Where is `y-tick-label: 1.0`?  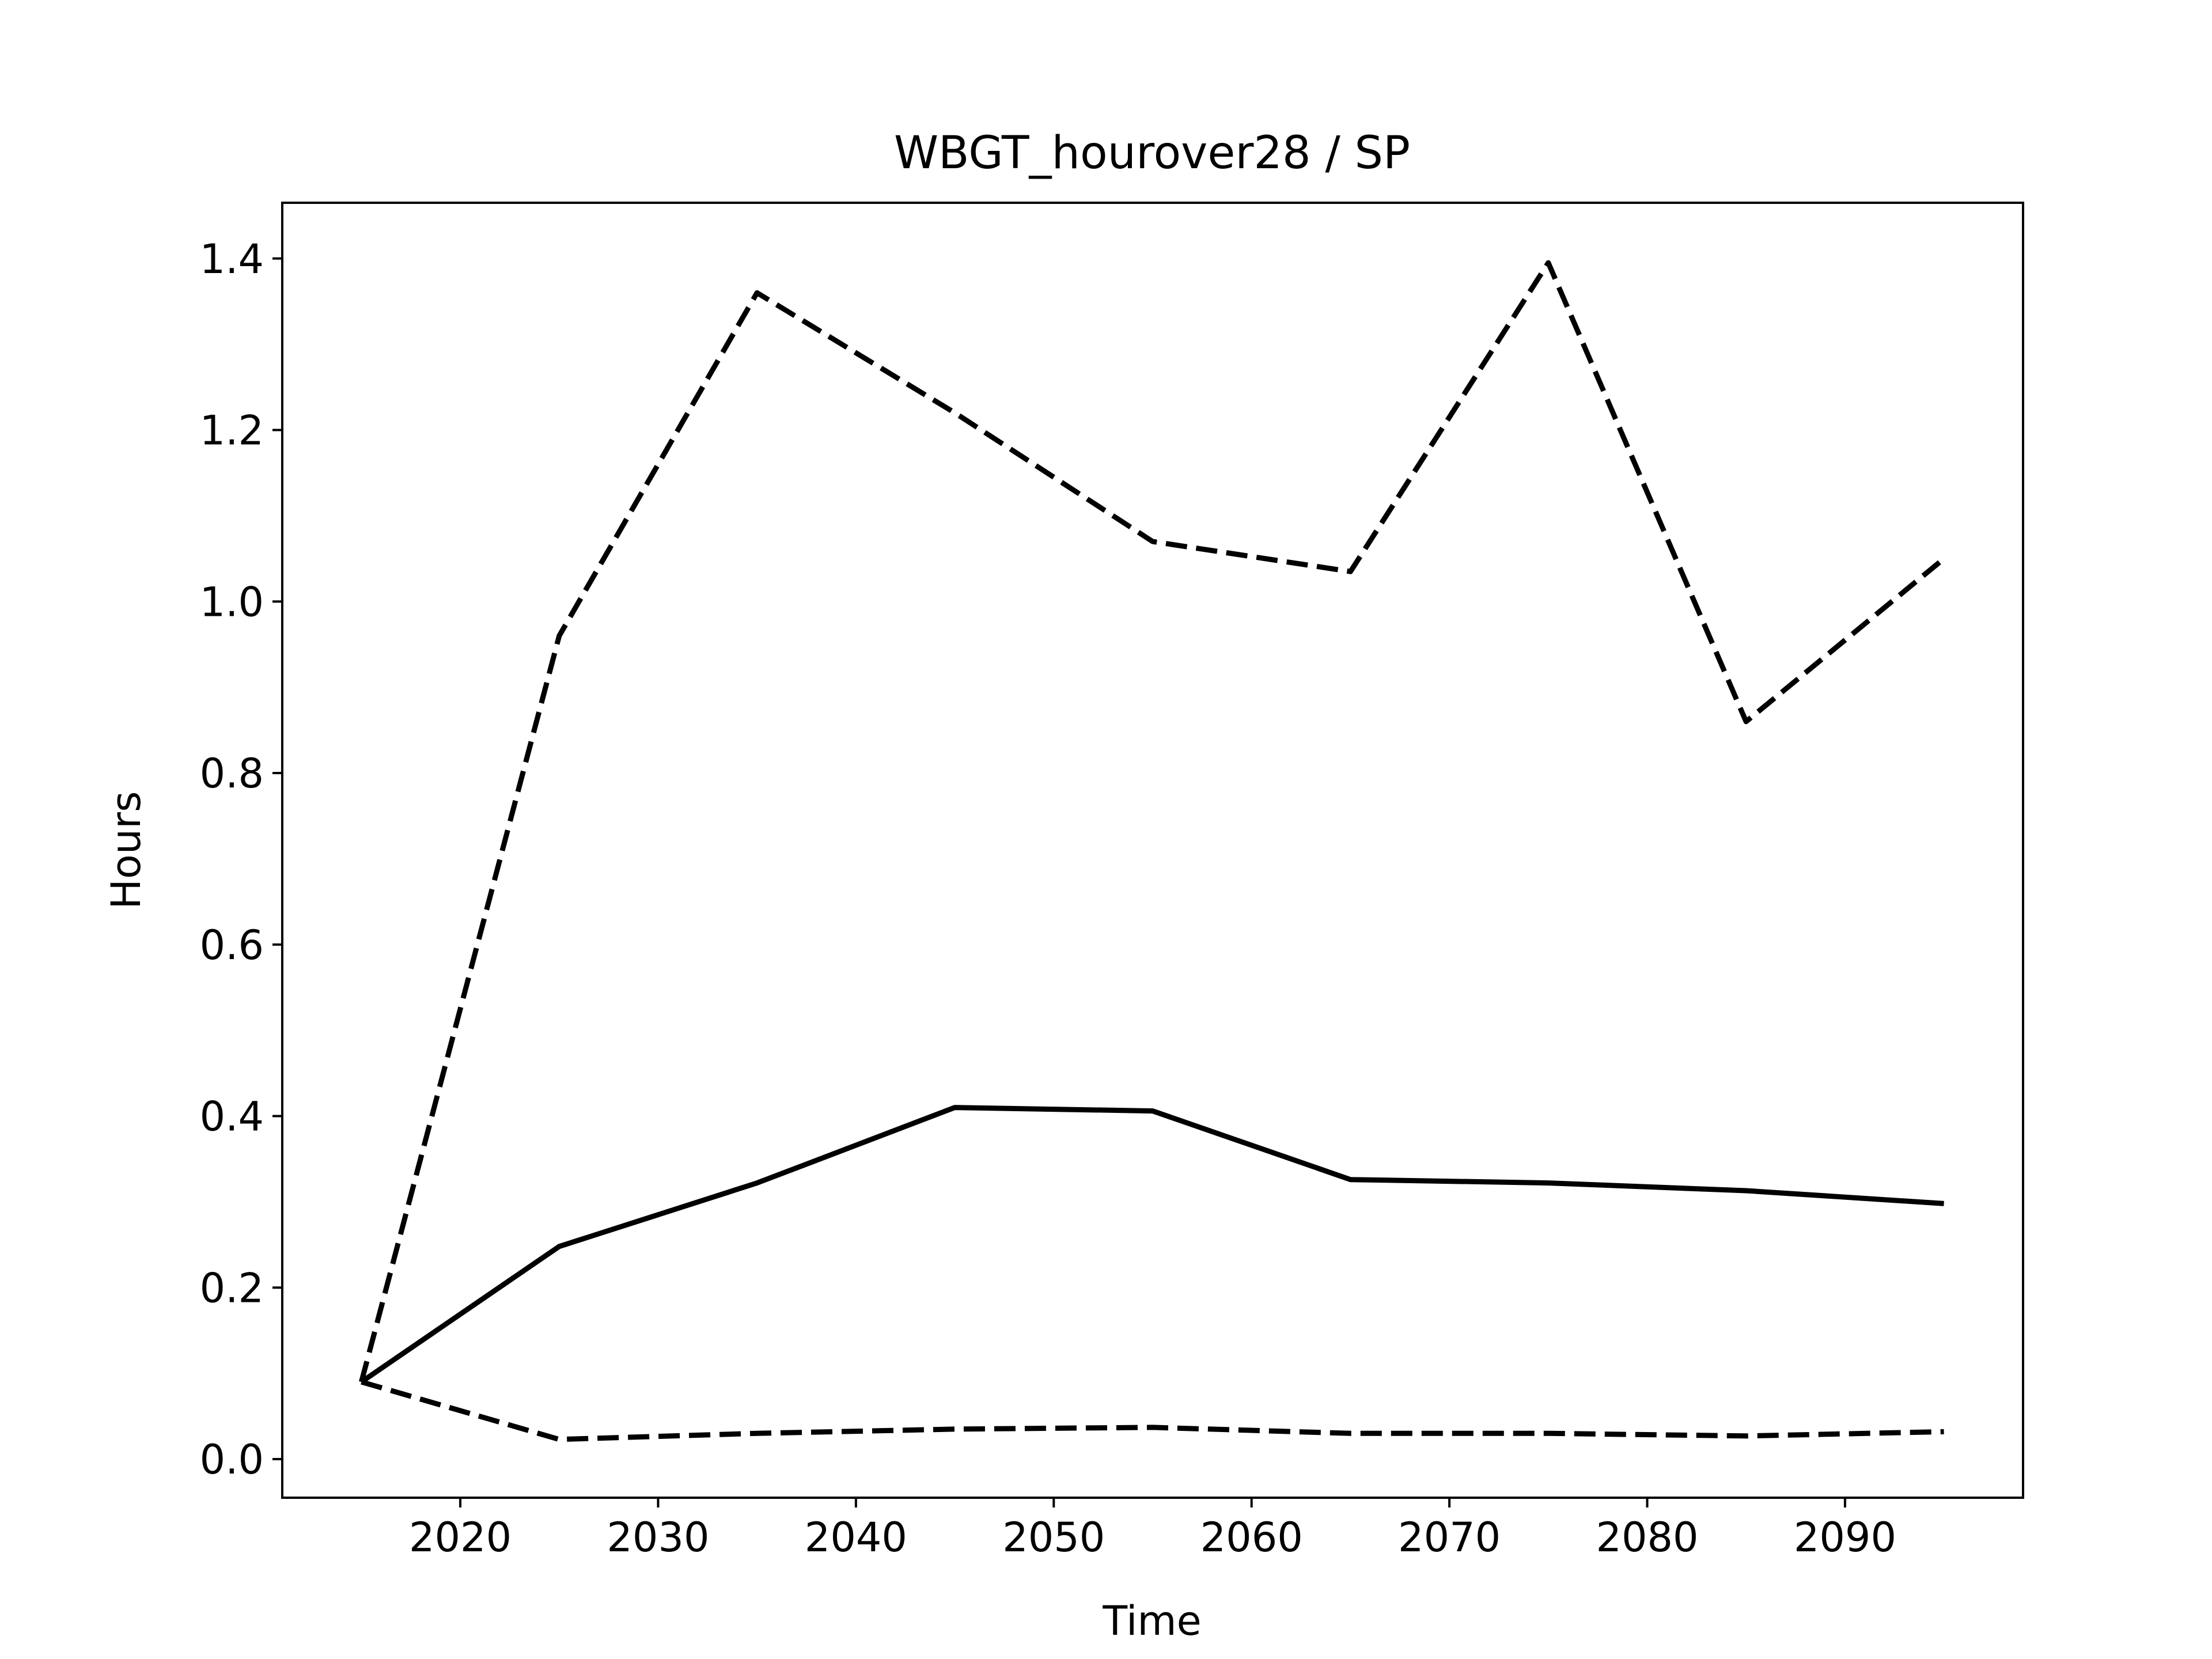
y-tick-label: 1.0 is located at coordinates (232, 602).